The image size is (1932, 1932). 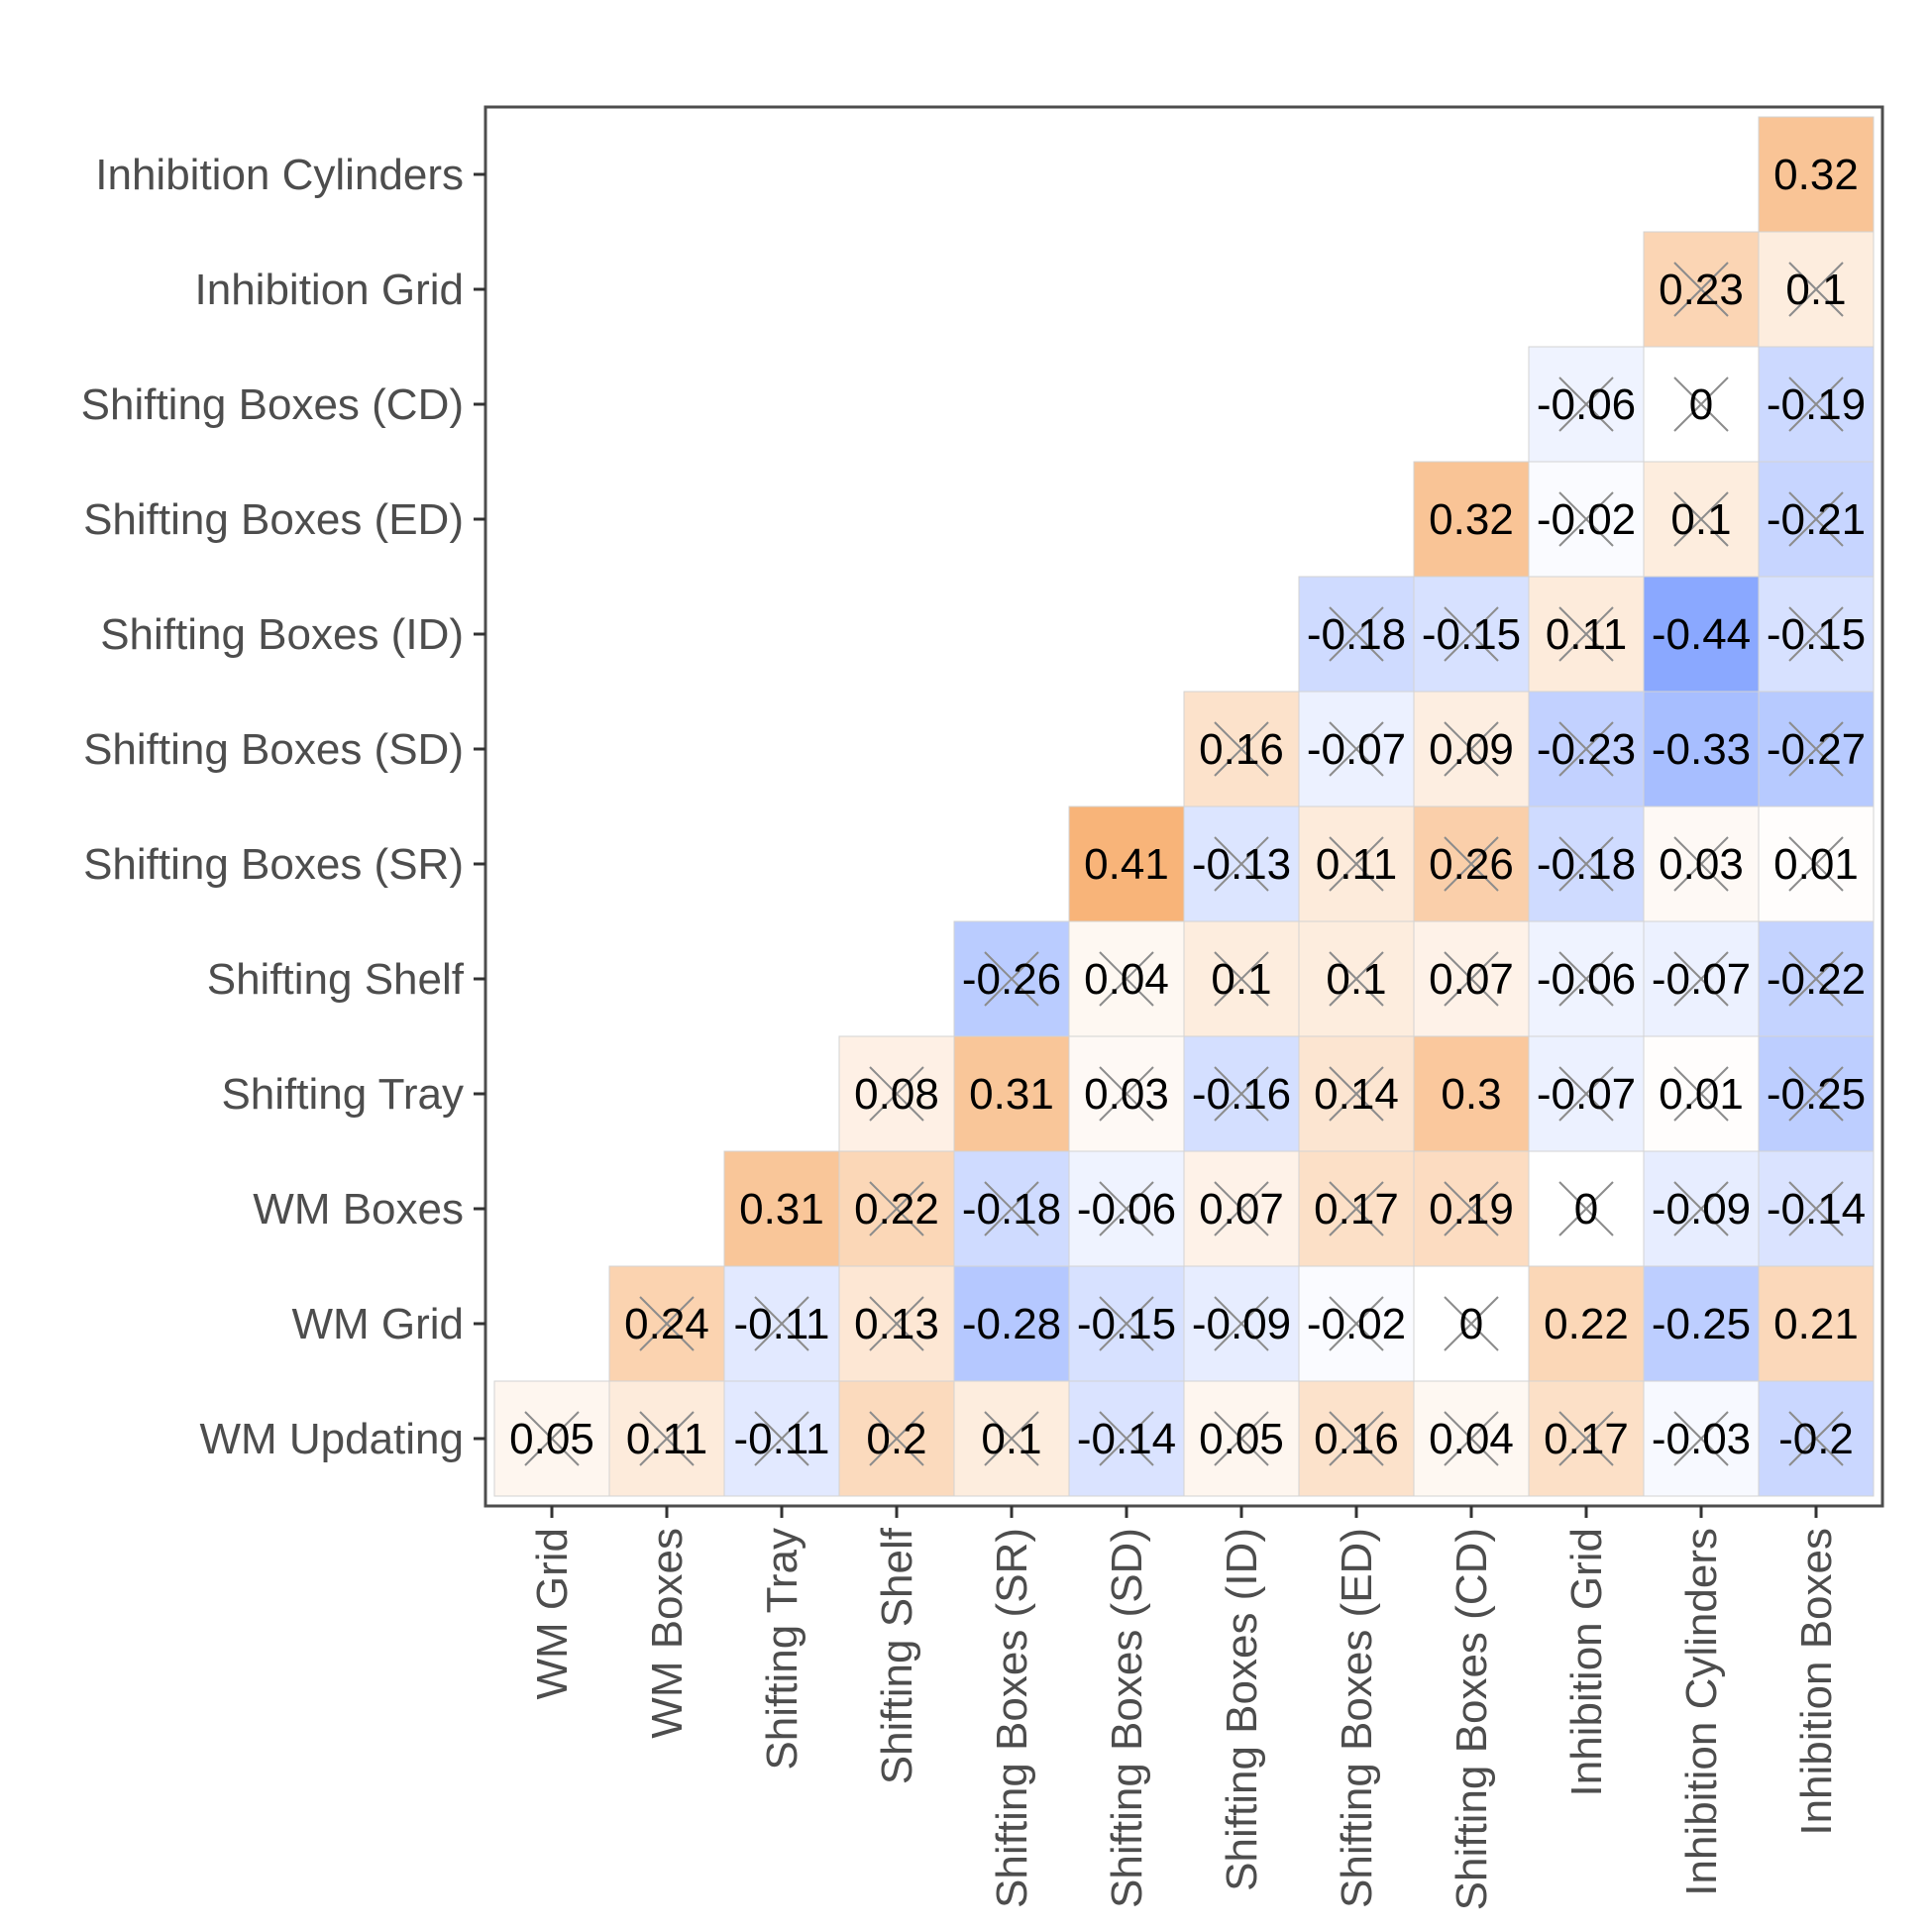 I want to click on column-label-shifting-boxes-ed: Shifting Boxes (ED), so click(x=1357, y=1718).